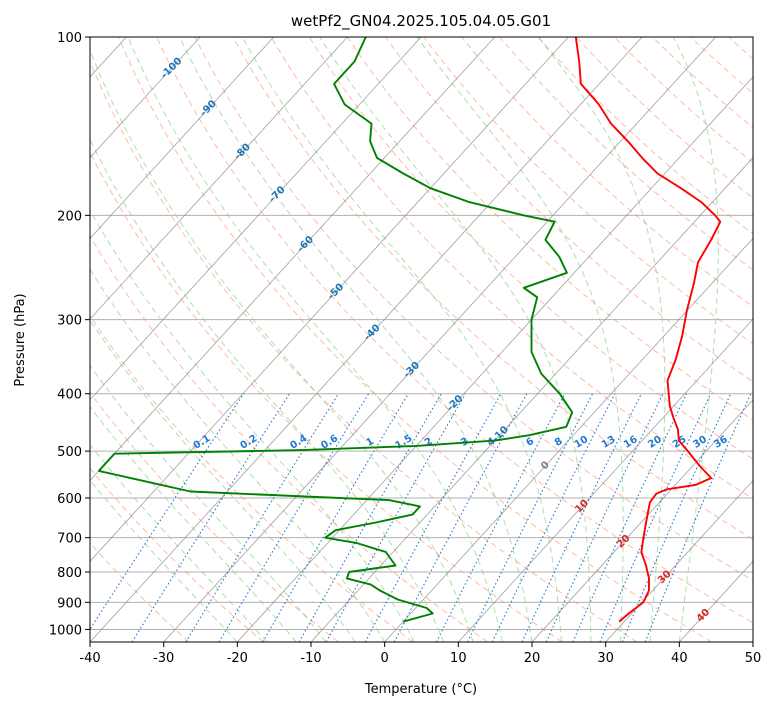 The height and width of the screenshot is (708, 775). I want to click on chart-title: wetPf2_GN04.2025.105.04.05.G01, so click(421, 21).